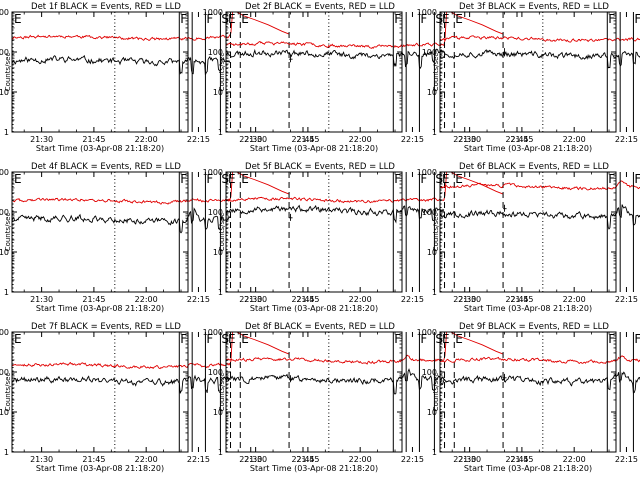  I want to click on panel-title: Det 4f BLACK = Events, RED = LLD, so click(106, 167).